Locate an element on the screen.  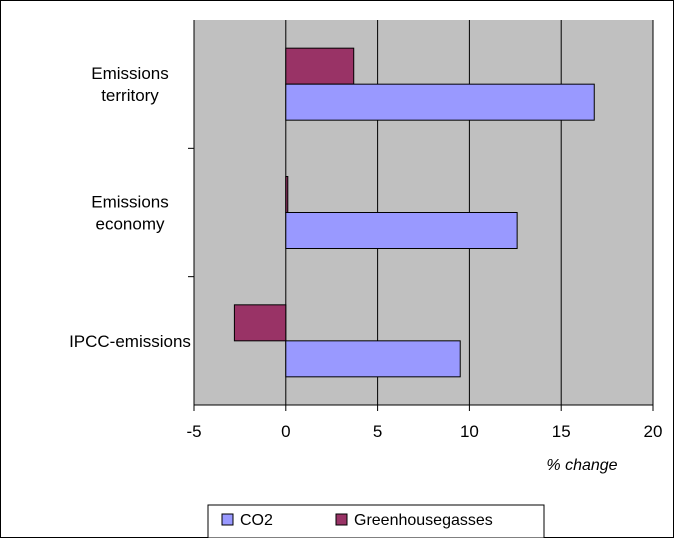
x-tick-label: -5 is located at coordinates (193, 431).